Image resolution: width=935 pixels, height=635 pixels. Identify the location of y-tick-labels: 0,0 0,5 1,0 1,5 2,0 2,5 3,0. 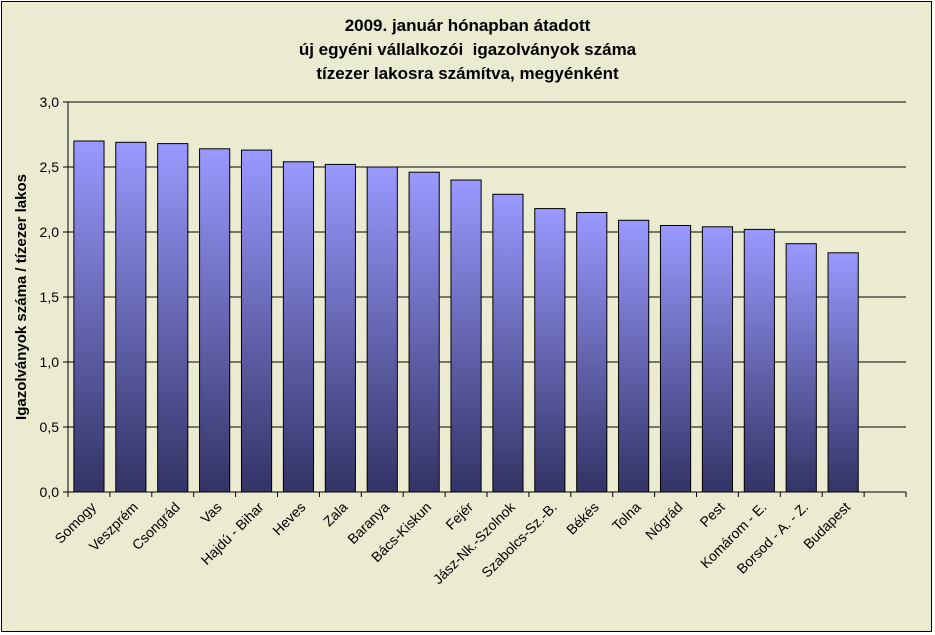
(50, 297).